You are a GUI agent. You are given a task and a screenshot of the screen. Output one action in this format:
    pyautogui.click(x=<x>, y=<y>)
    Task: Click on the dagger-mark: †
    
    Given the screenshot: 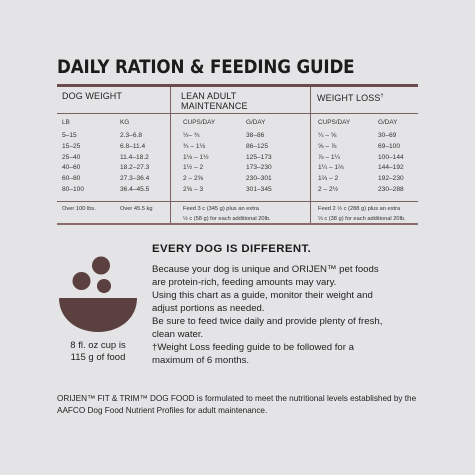 What is the action you would take?
    pyautogui.click(x=382, y=96)
    